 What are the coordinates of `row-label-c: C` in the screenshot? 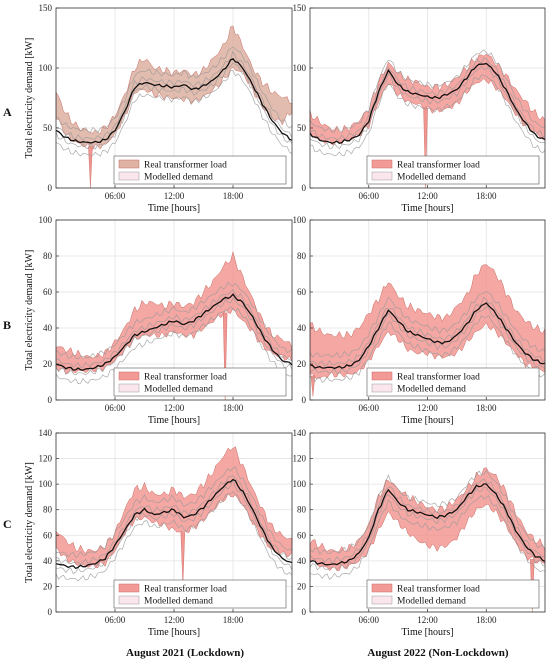 It's located at (7, 524).